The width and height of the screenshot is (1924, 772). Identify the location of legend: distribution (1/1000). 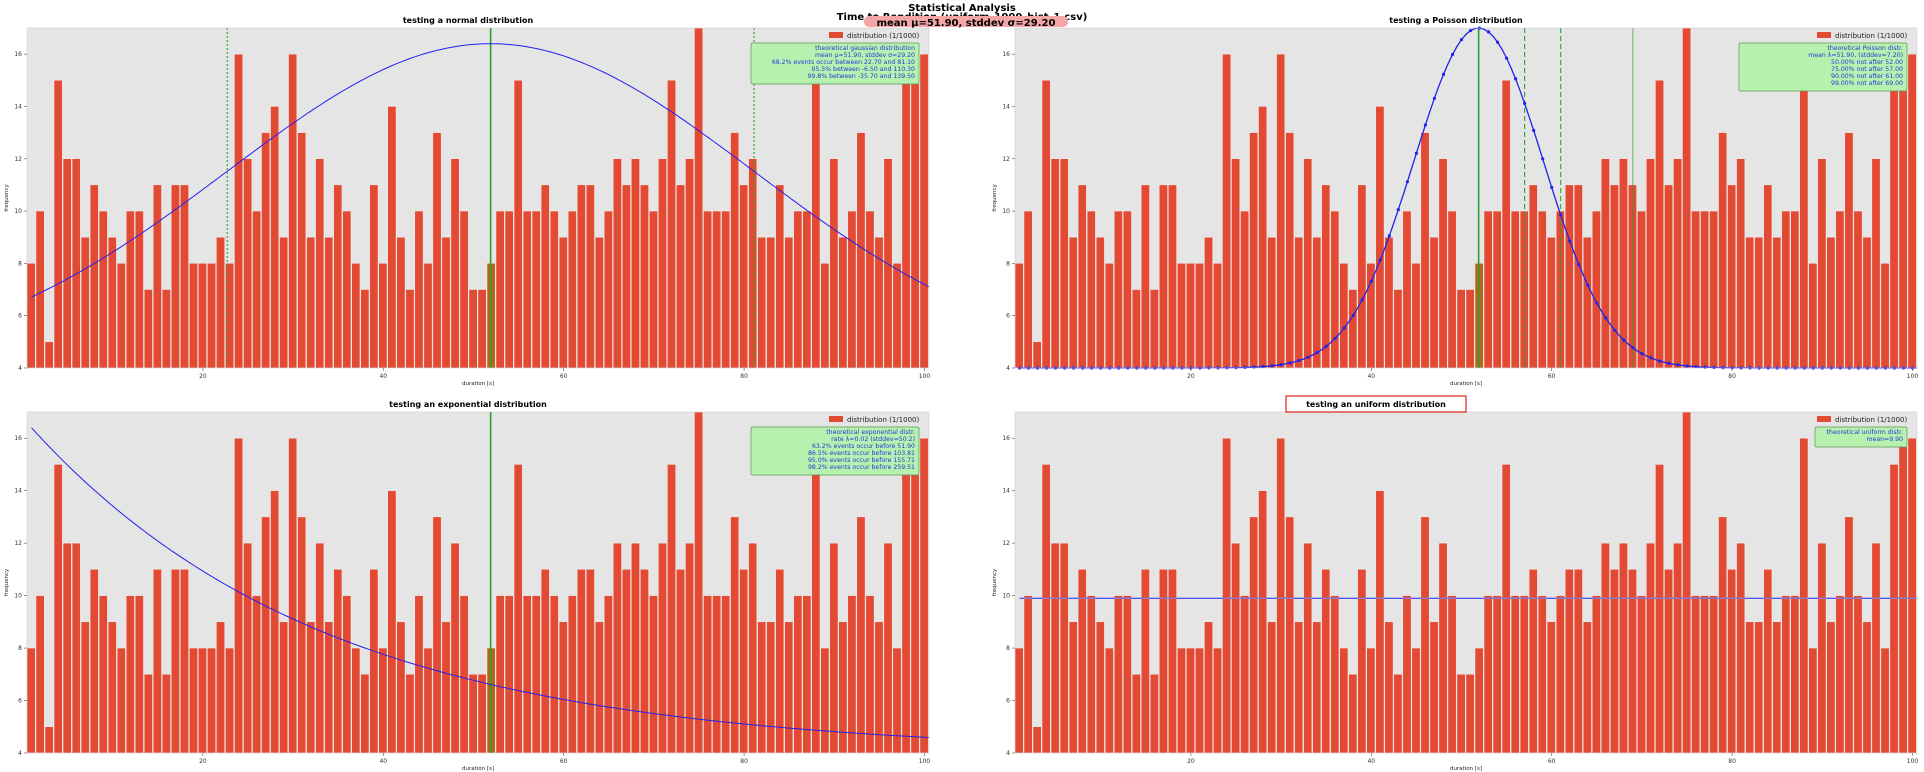
(1862, 36).